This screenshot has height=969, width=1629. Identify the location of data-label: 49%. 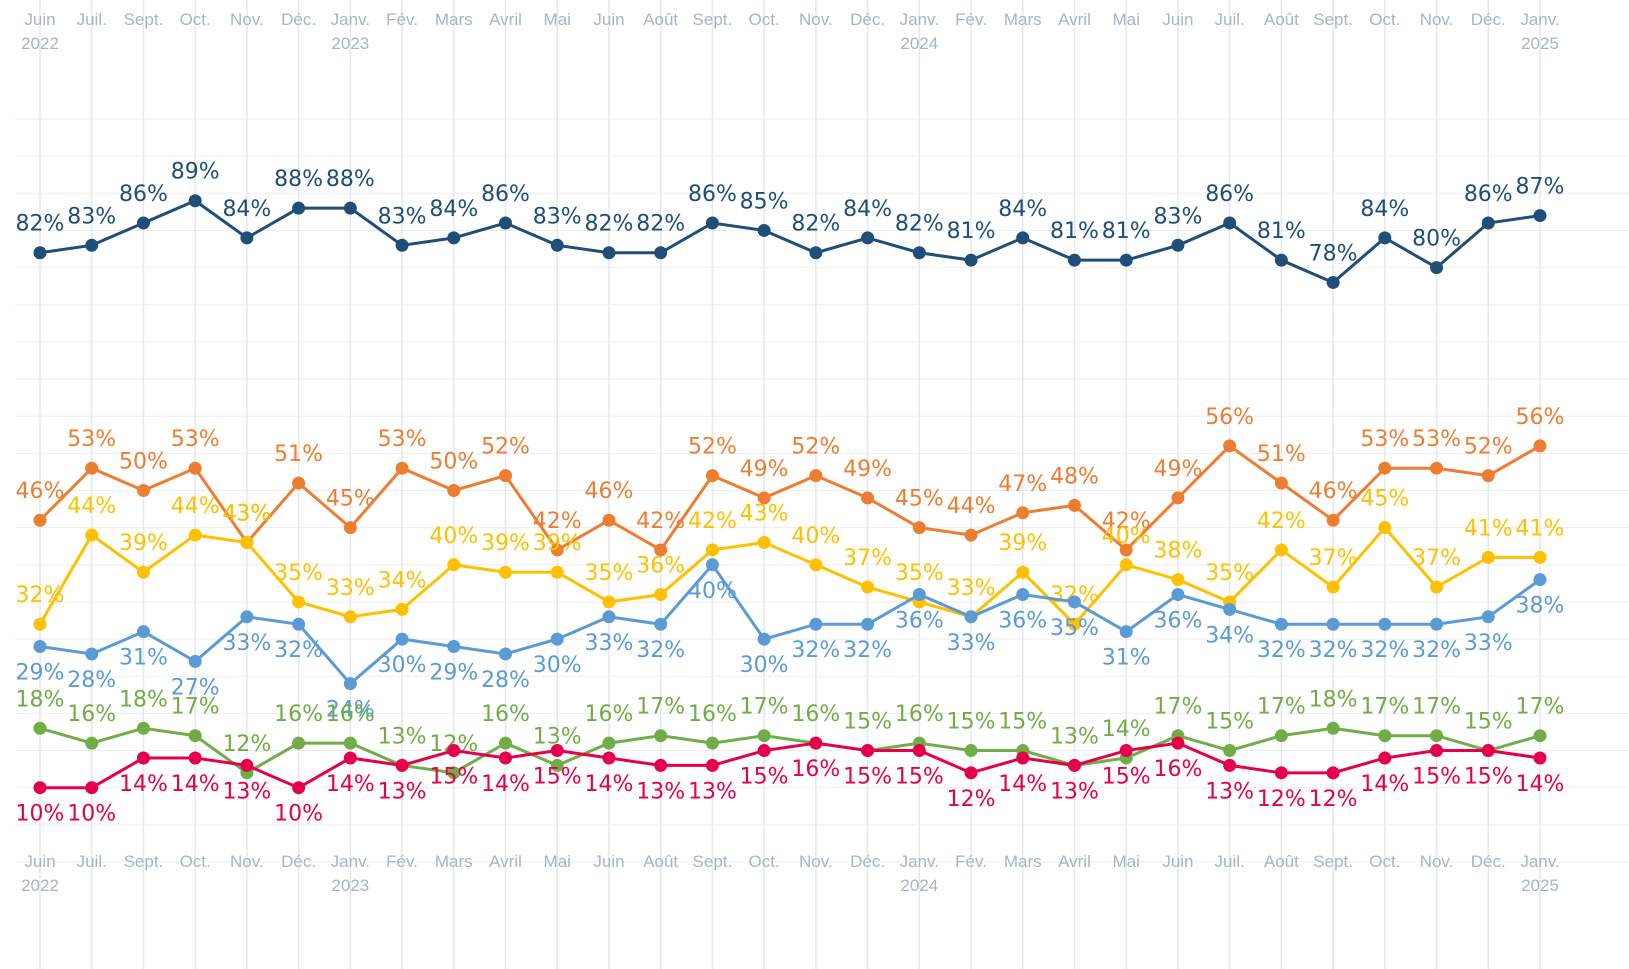
(1177, 469).